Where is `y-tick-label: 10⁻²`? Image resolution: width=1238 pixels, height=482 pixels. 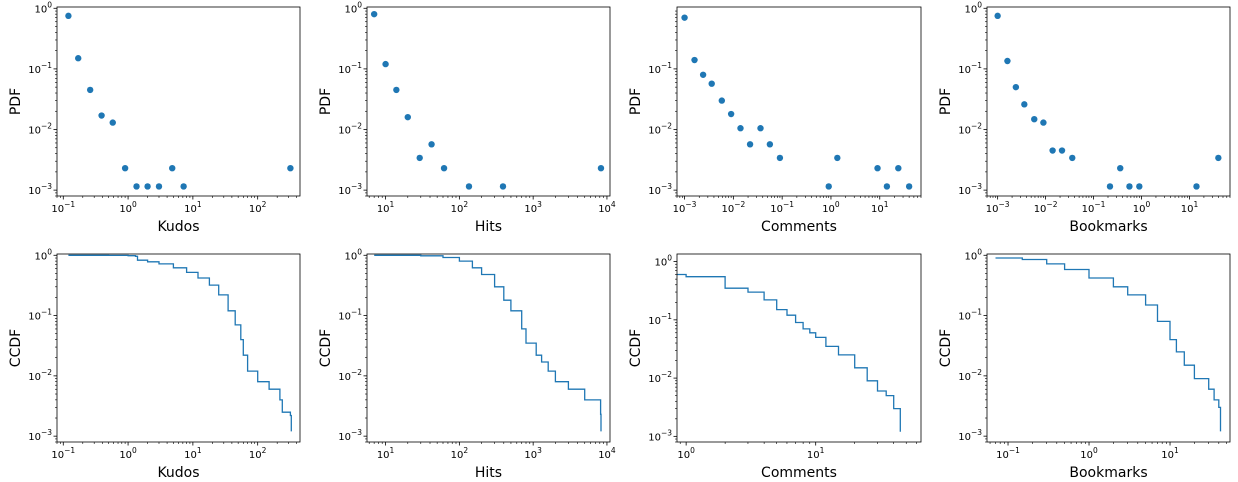
y-tick-label: 10⁻² is located at coordinates (350, 129).